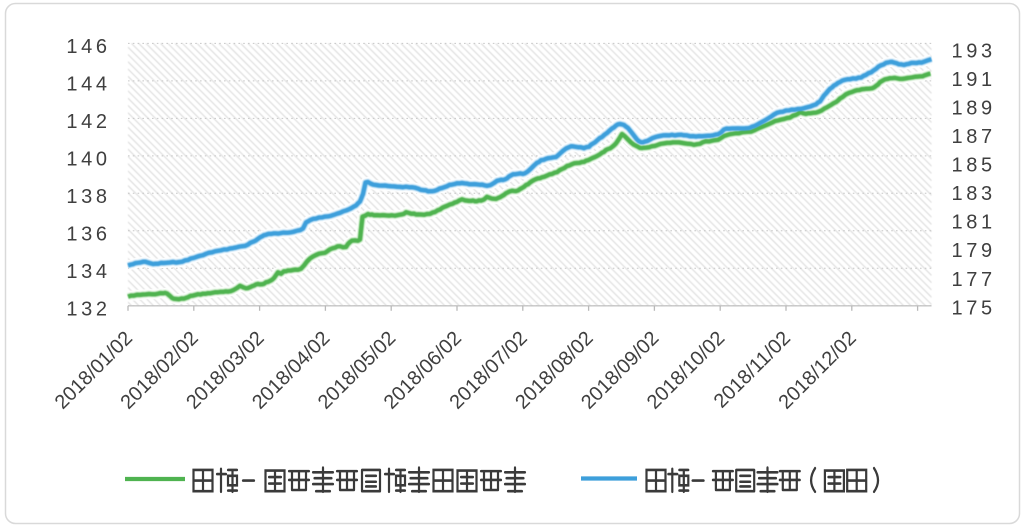  I want to click on svg-text: 146, so click(88, 47).